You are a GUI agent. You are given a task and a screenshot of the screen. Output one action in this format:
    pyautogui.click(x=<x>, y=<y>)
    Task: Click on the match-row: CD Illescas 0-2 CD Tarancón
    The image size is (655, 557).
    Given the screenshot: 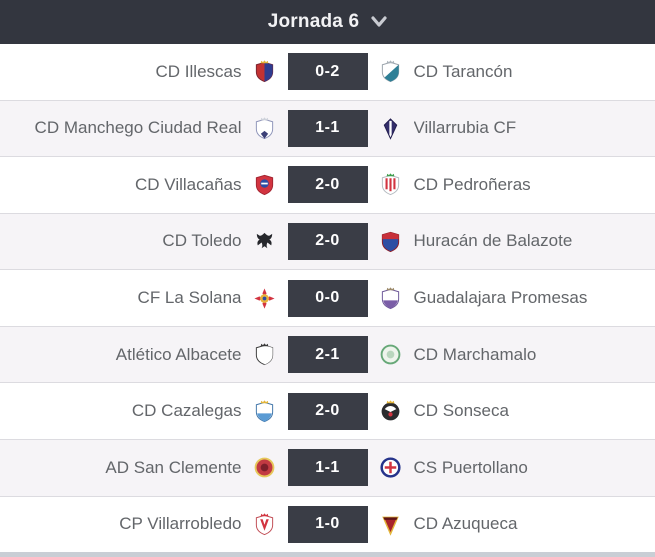 What is the action you would take?
    pyautogui.click(x=327, y=72)
    